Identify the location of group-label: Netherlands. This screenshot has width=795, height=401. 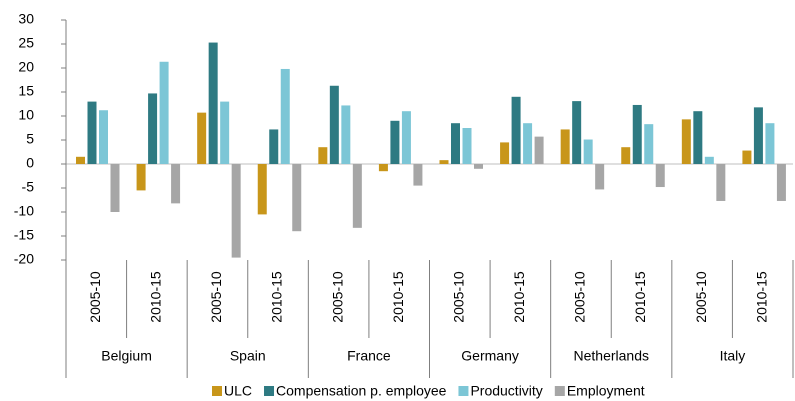
(612, 356).